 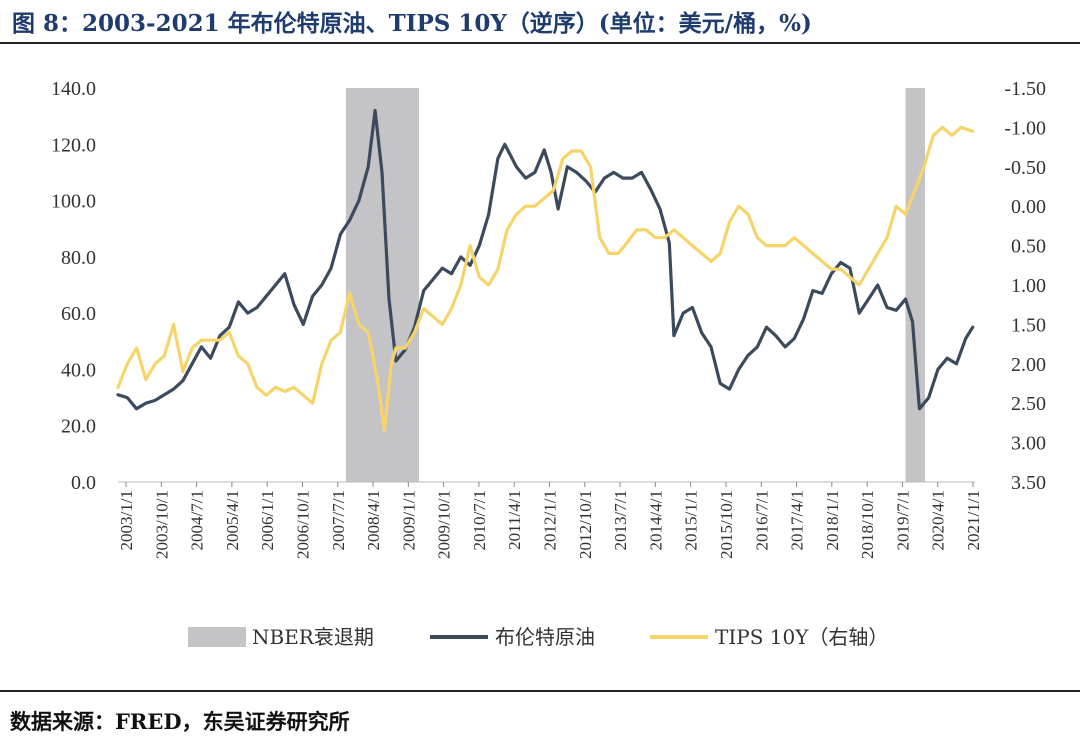 What do you see at coordinates (1028, 483) in the screenshot?
I see `right-tick-label: 3.50` at bounding box center [1028, 483].